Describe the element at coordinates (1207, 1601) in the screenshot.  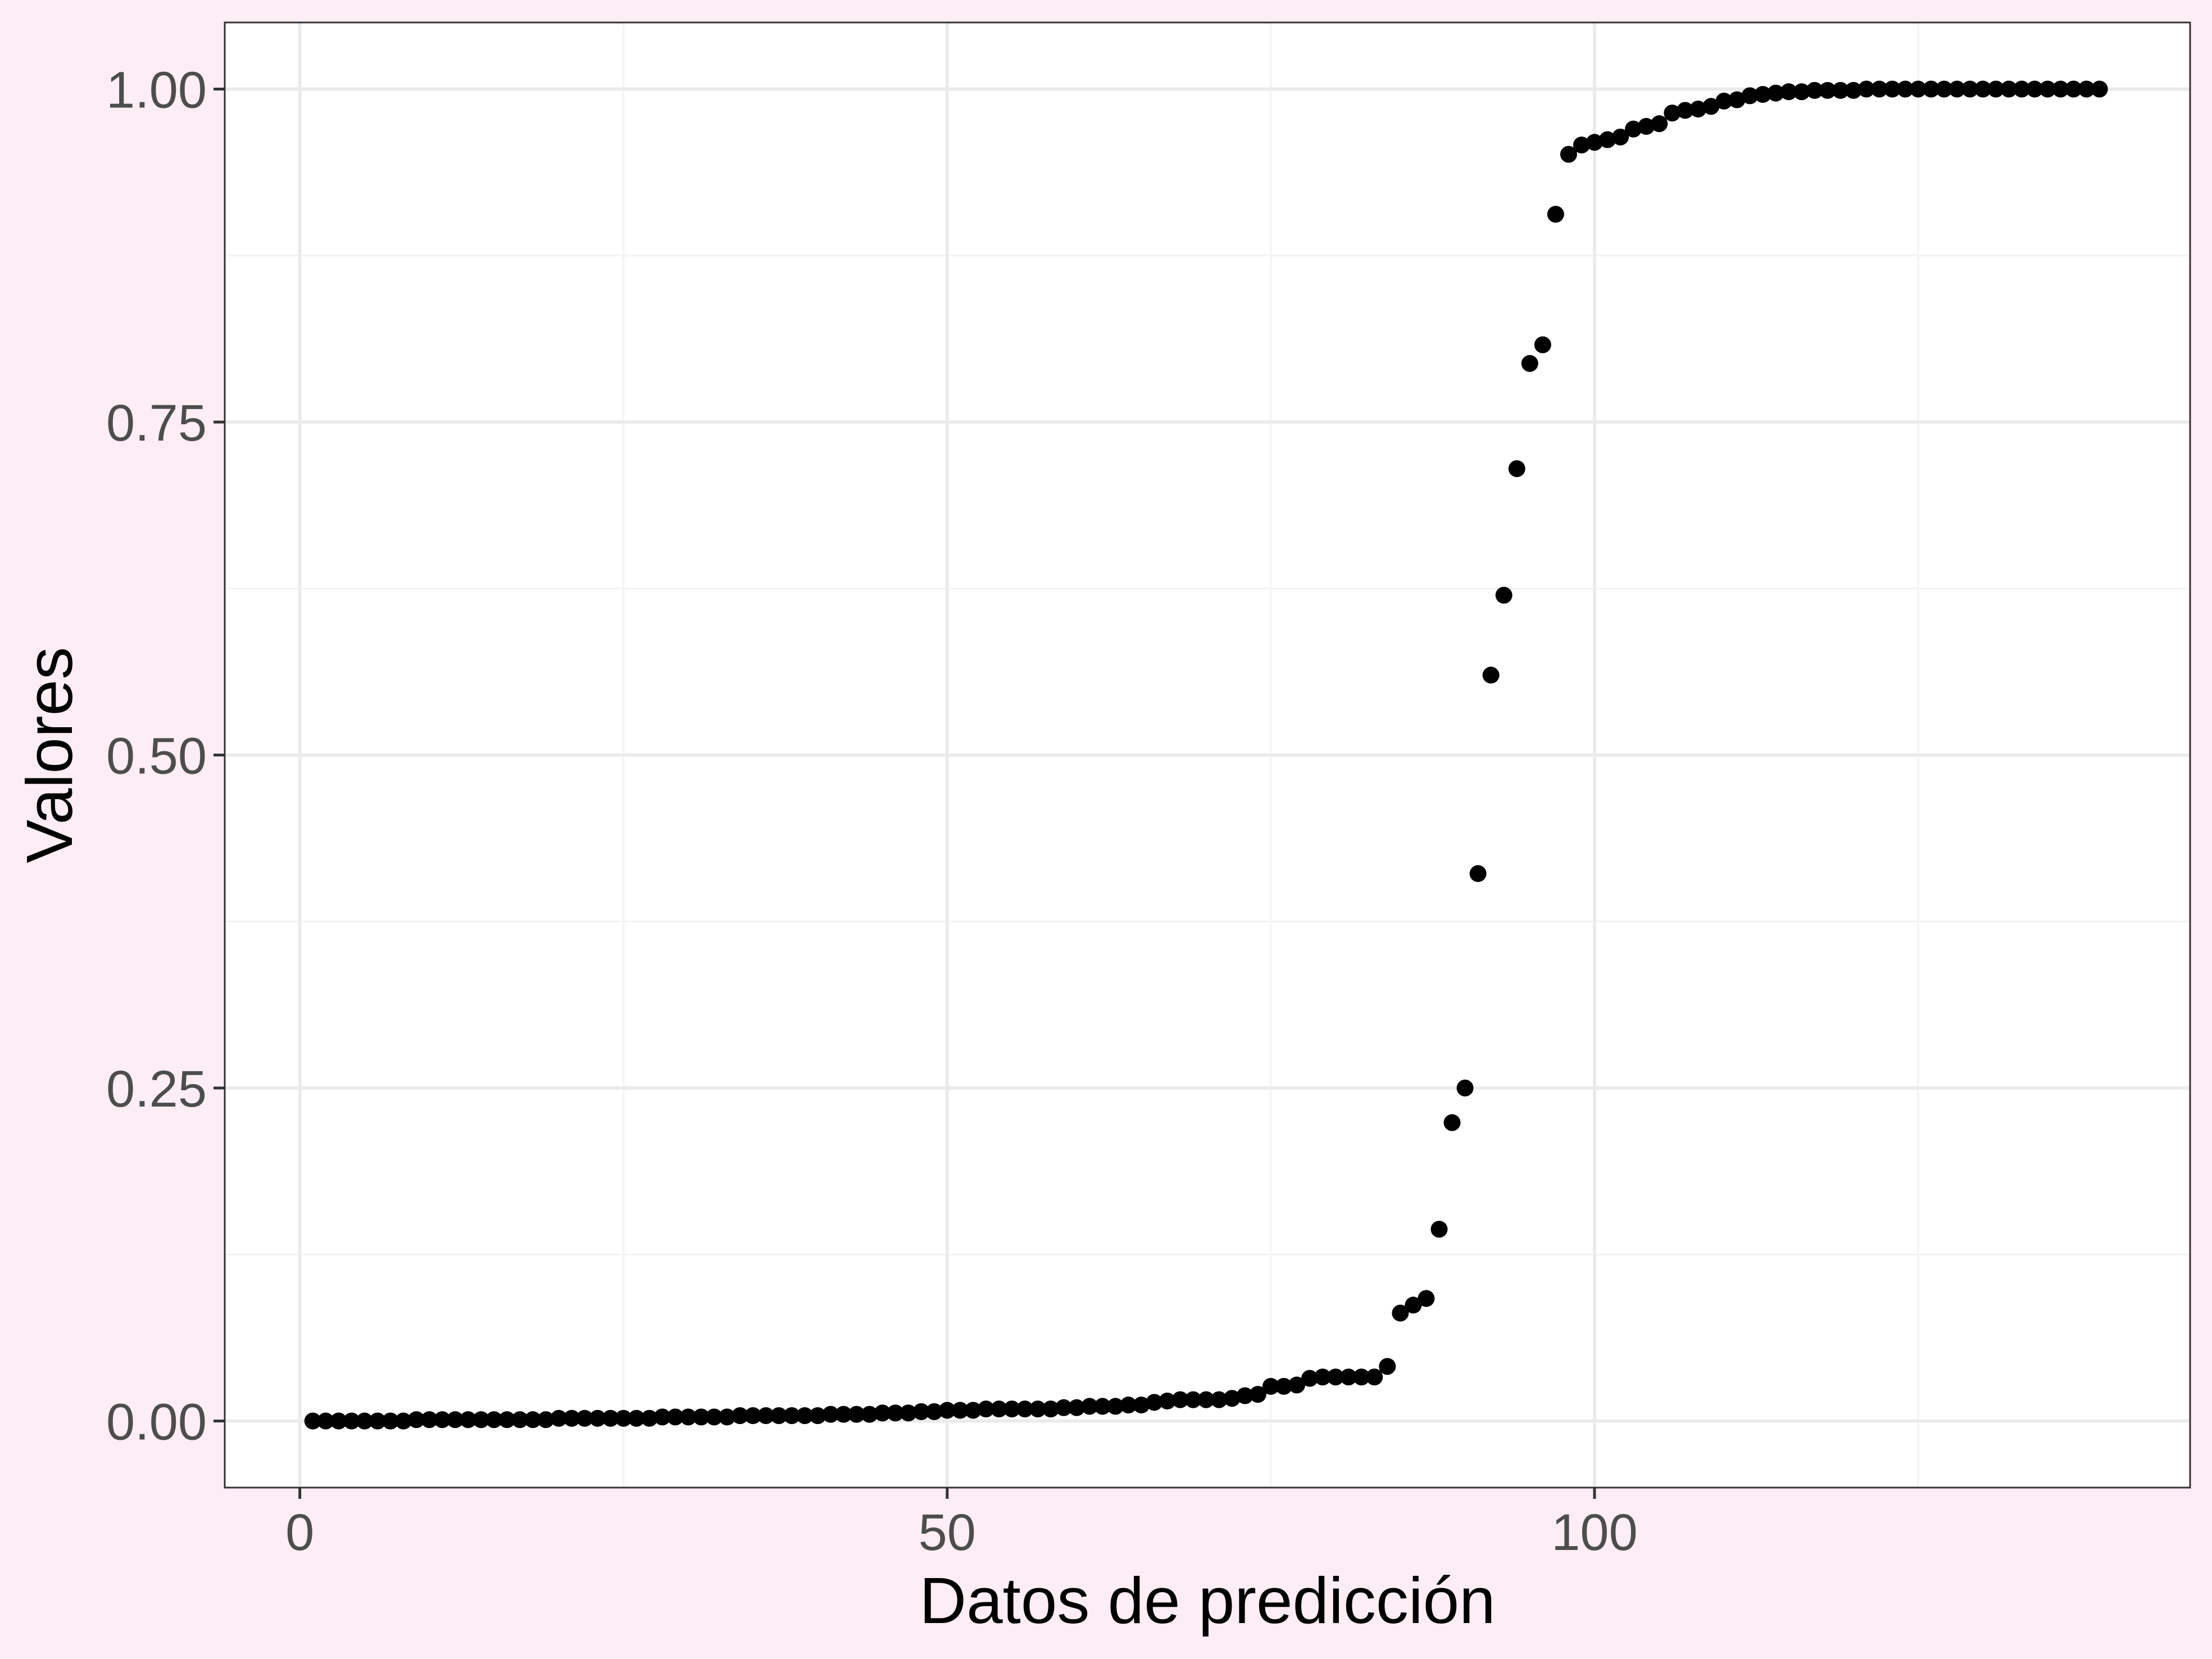
I see `x-axis-title: Datos de predicción` at that location.